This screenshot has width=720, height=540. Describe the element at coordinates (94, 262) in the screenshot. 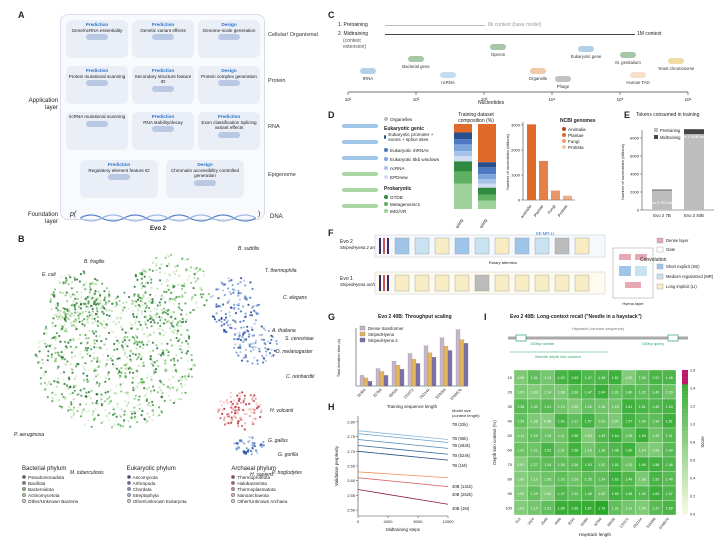

I see `species-label: B. fragilis` at that location.